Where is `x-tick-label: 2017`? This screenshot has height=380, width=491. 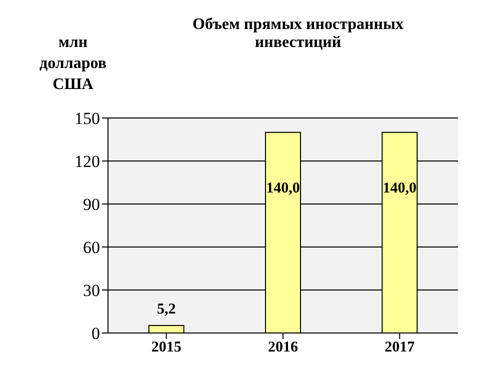
x-tick-label: 2017 is located at coordinates (400, 348).